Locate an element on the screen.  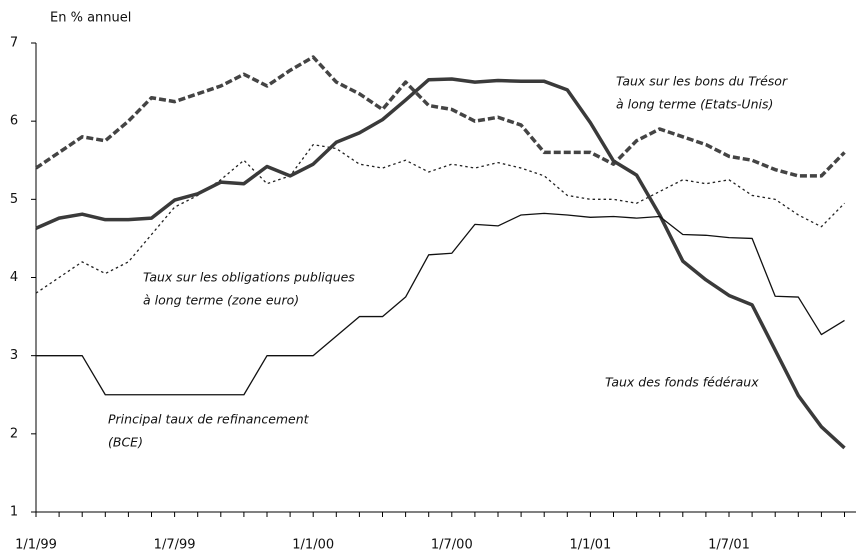
series-label: à long terme (Etats-Unis) is located at coordinates (694, 104).